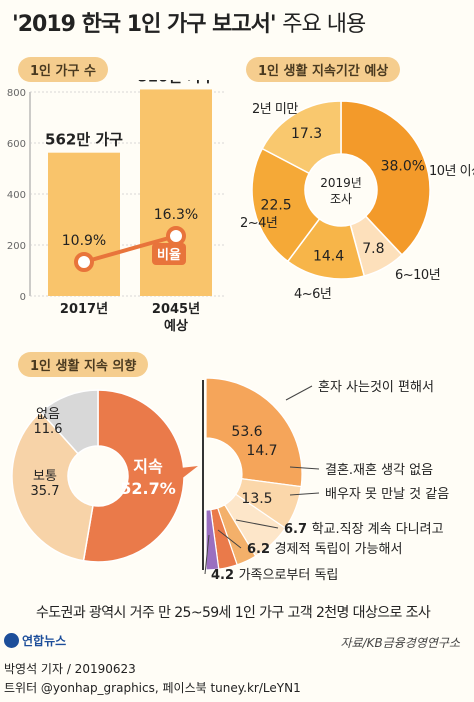 This screenshot has height=702, width=474. I want to click on reason-leader-lines, so click(262, 480).